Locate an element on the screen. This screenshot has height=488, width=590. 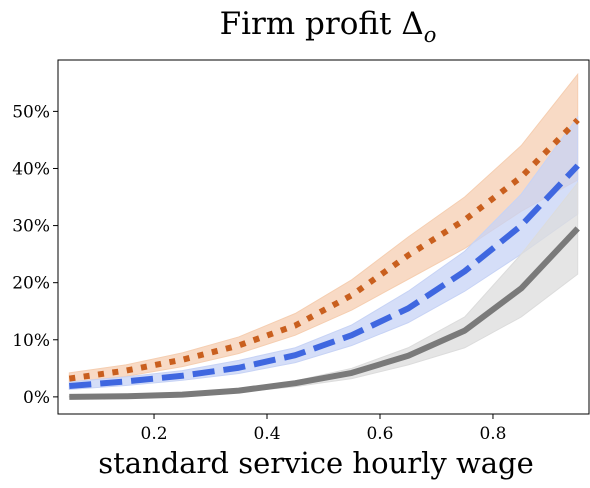
x-axis-label: standard service hourly wage is located at coordinates (316, 463).